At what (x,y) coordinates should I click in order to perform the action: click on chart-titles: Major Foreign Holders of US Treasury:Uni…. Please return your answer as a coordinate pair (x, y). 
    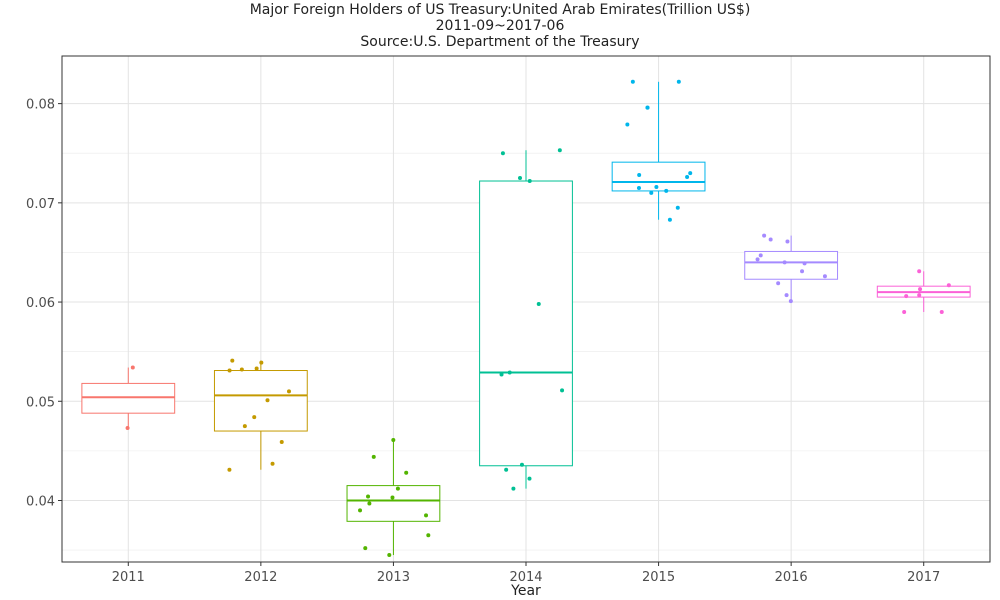
    Looking at the image, I should click on (500, 26).